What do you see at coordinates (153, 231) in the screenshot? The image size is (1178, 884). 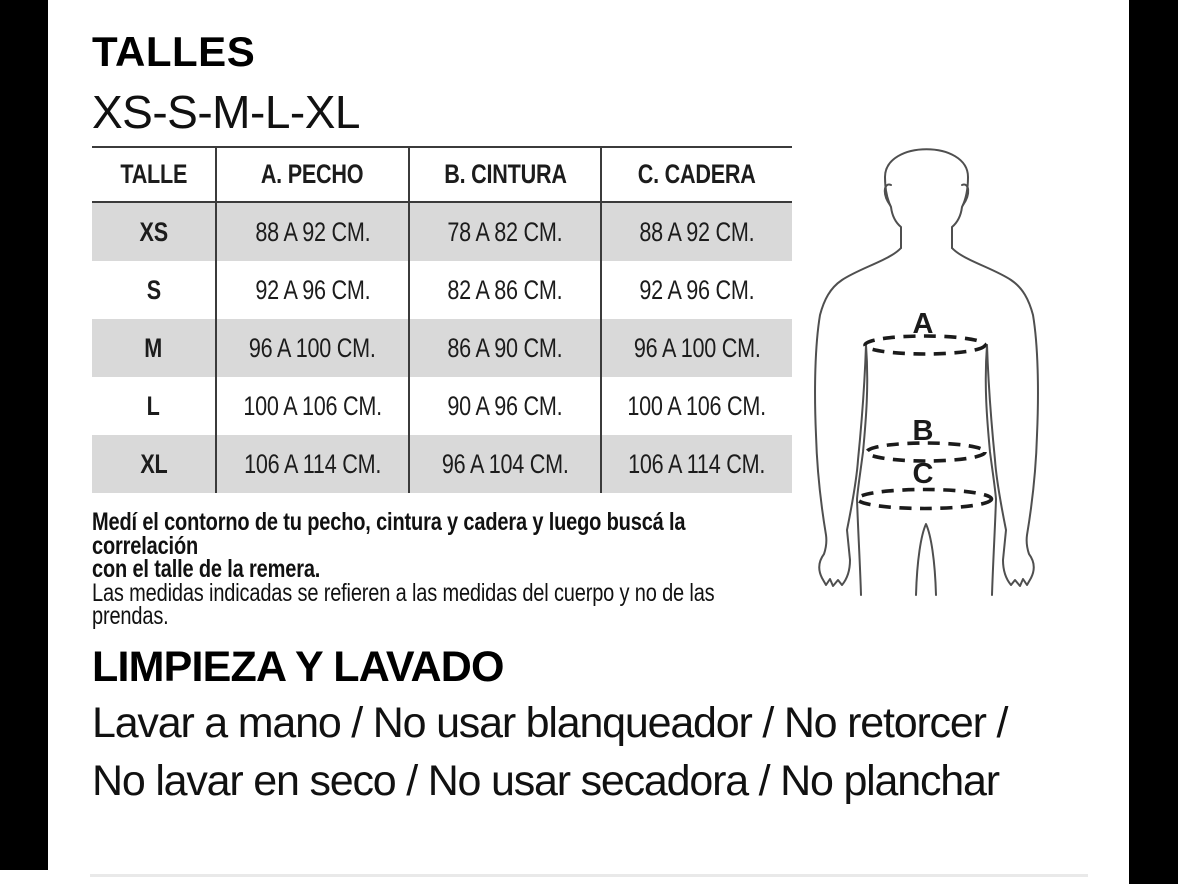 I see `cell-size: XS` at bounding box center [153, 231].